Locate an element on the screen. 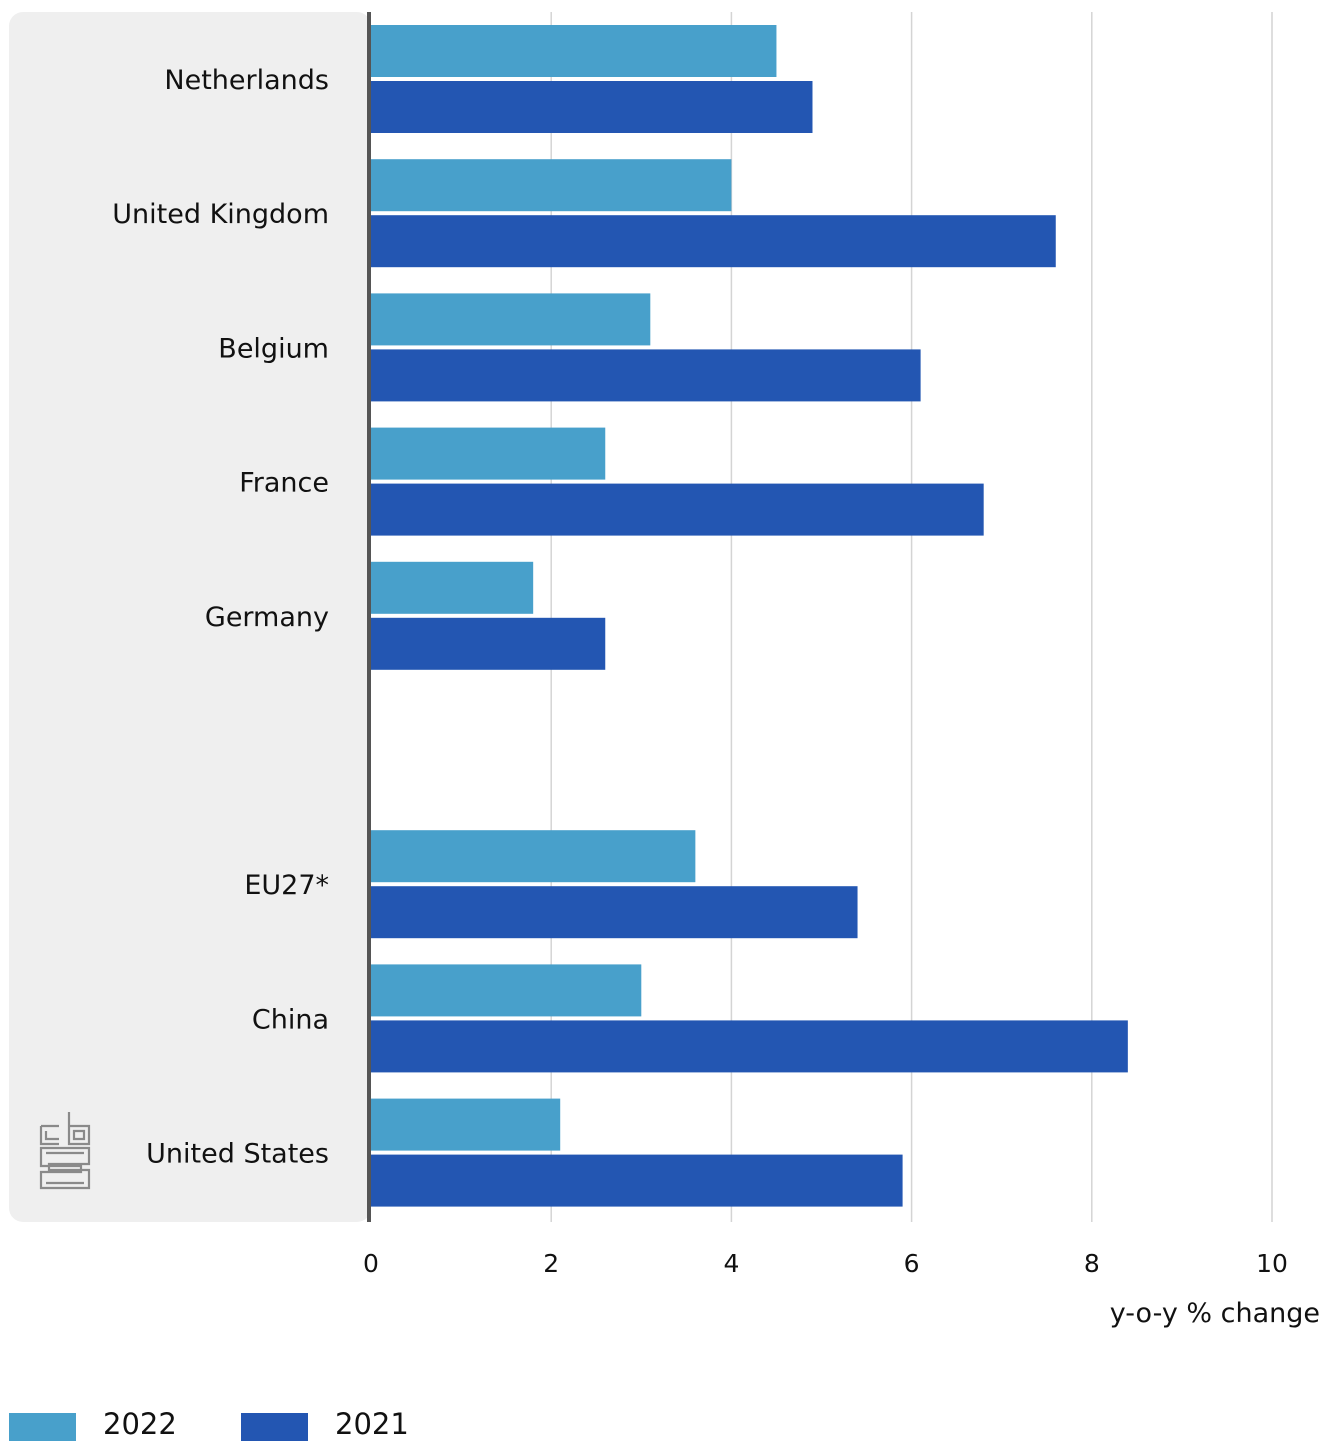  legend-swatch-2021 is located at coordinates (274, 1427).